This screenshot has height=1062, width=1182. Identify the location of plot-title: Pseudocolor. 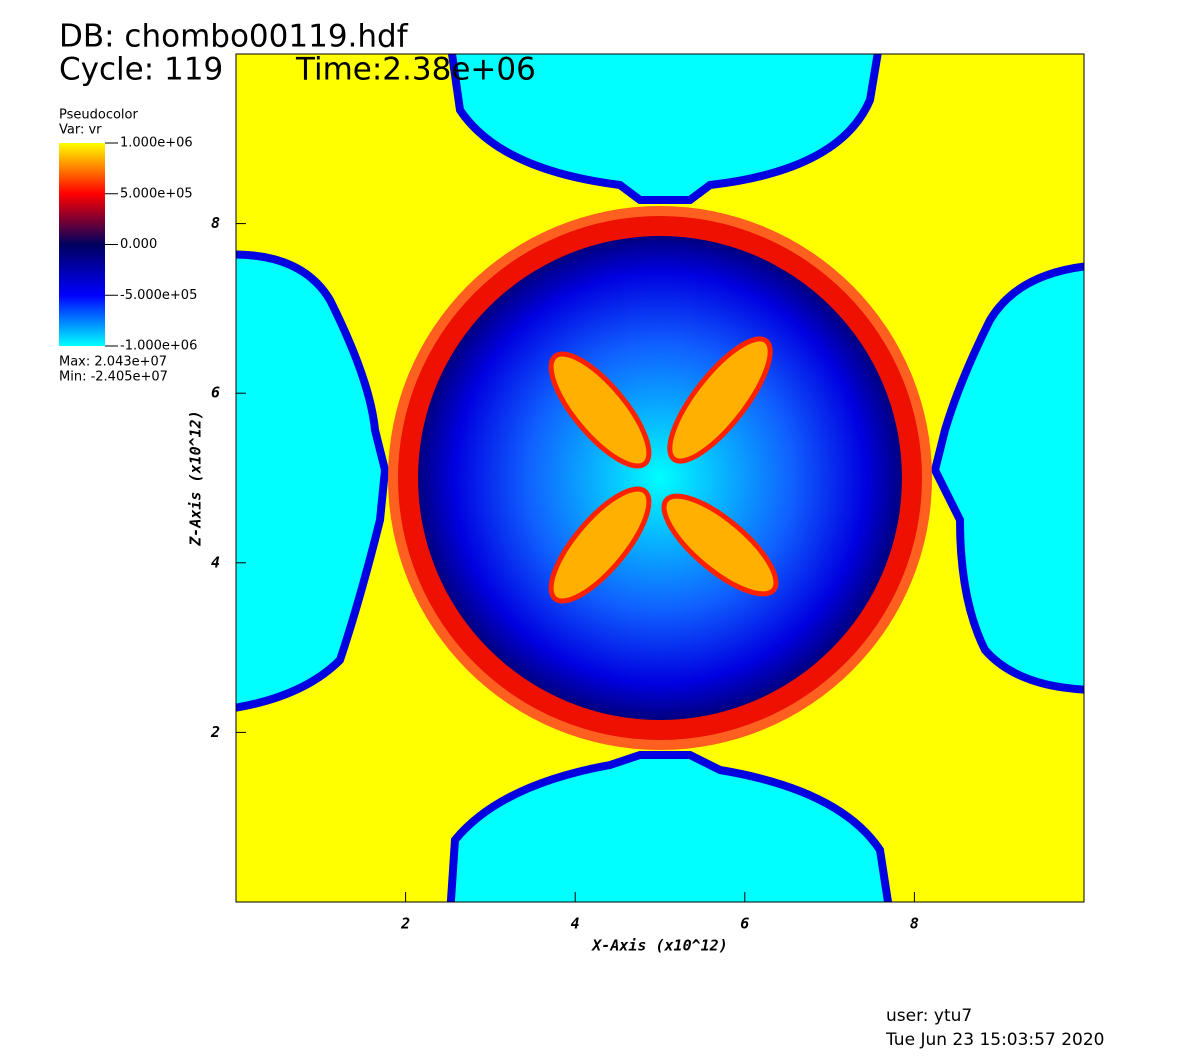
(98, 115).